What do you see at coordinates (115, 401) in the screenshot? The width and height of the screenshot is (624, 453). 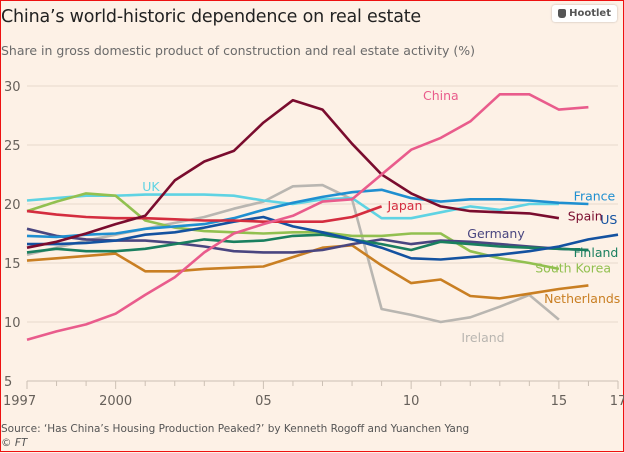 I see `x-tick-label: 2000` at bounding box center [115, 401].